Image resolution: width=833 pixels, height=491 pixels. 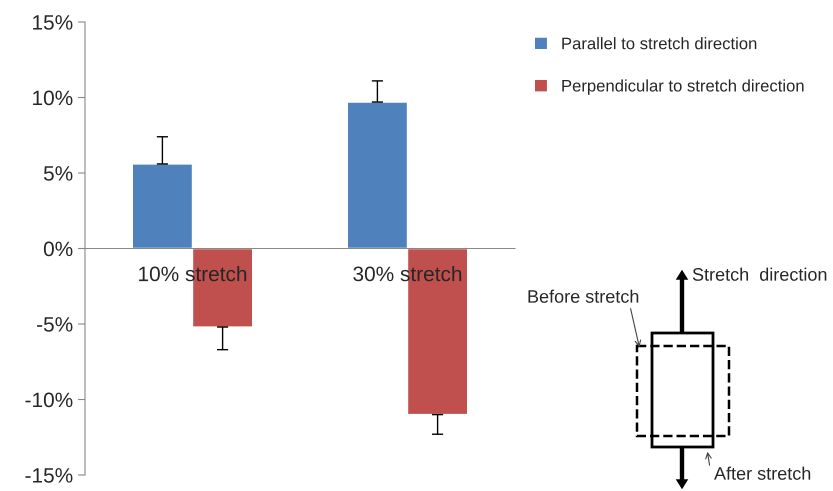 I want to click on y-tick-label: 15%, so click(x=52, y=22).